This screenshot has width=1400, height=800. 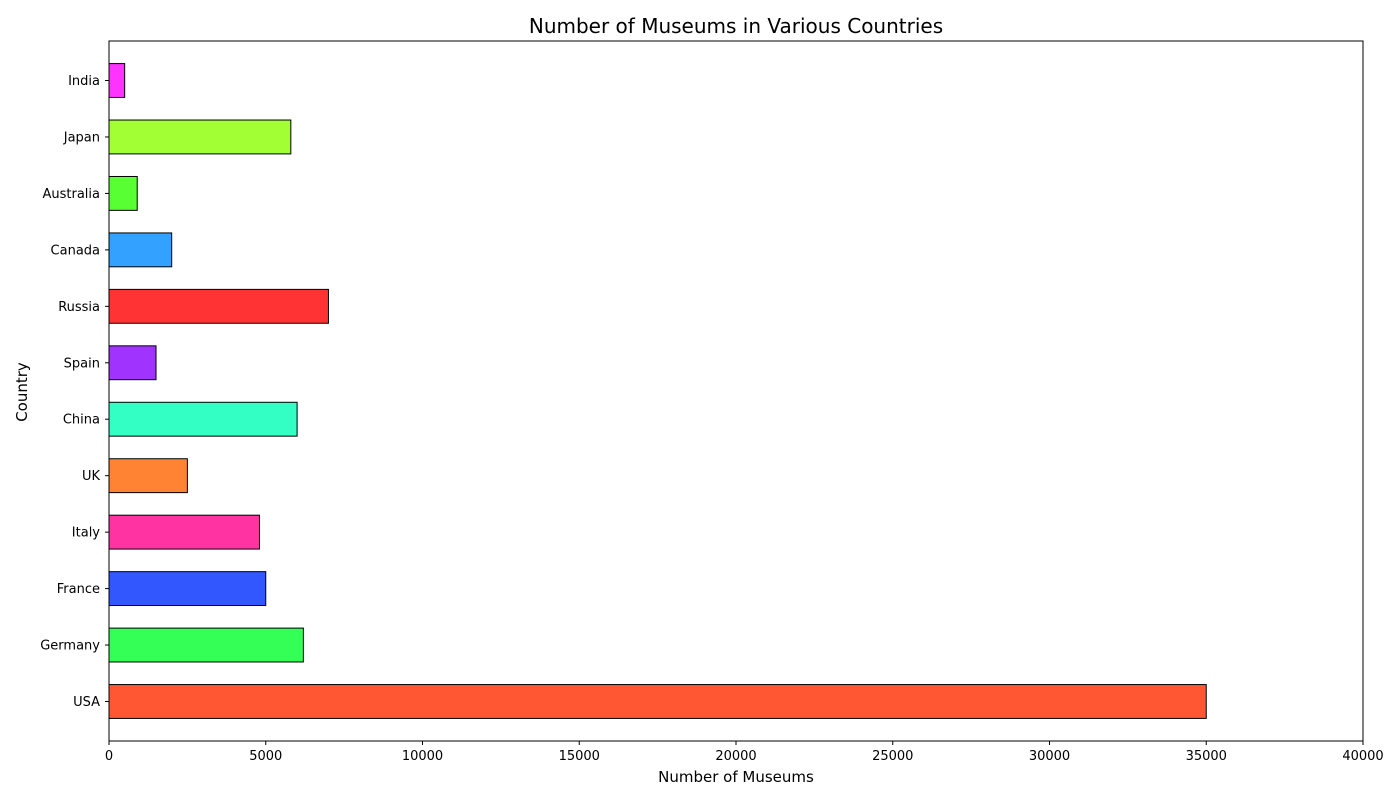 What do you see at coordinates (200, 137) in the screenshot?
I see `bar-japan` at bounding box center [200, 137].